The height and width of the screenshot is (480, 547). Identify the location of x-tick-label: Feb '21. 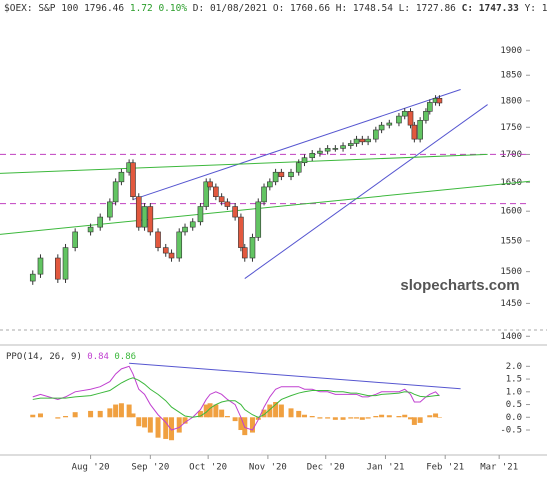
(445, 468).